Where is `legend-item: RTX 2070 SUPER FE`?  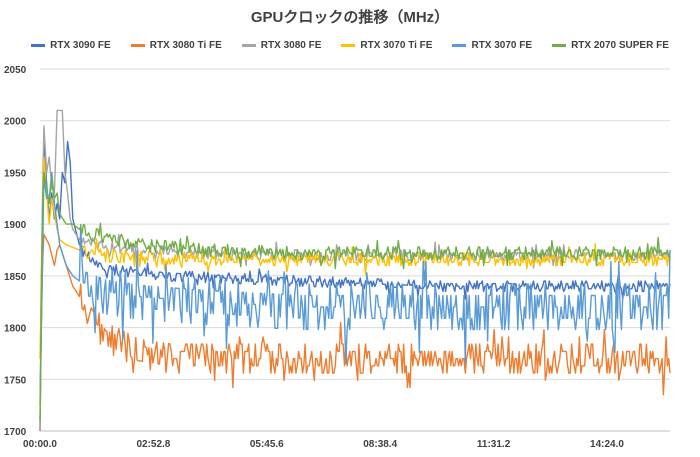
legend-item: RTX 2070 SUPER FE is located at coordinates (610, 45).